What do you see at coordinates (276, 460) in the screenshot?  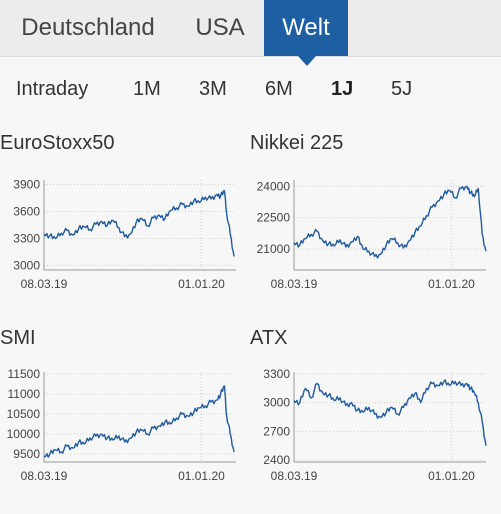 I see `y-tick-label: 2400` at bounding box center [276, 460].